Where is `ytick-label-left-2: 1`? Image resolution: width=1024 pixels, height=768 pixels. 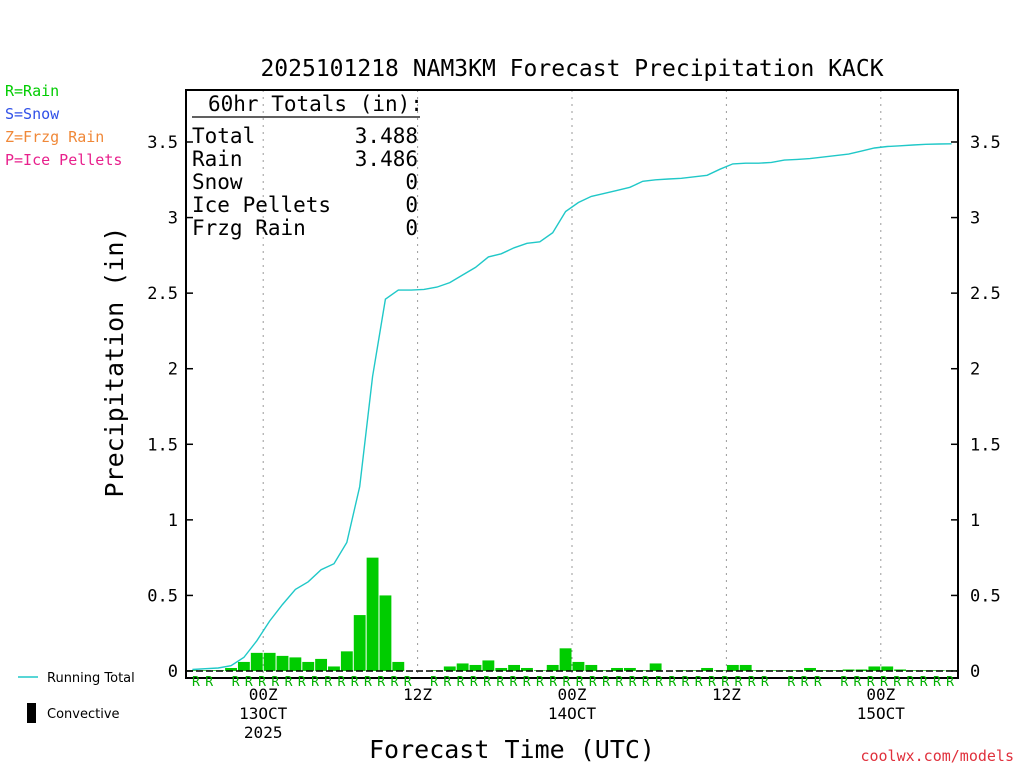
ytick-label-left-2: 1 is located at coordinates (173, 521).